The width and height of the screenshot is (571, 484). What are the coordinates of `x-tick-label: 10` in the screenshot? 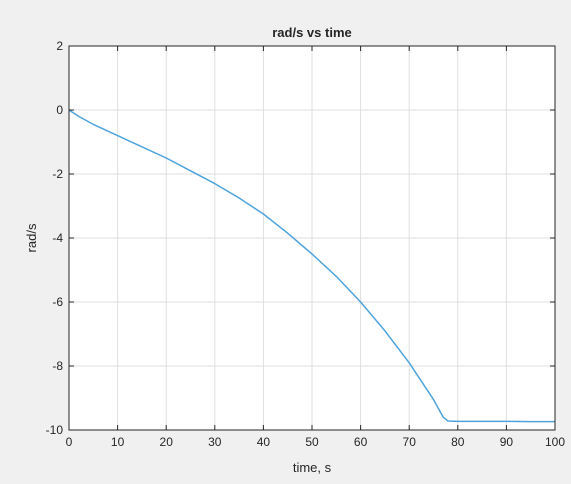 It's located at (118, 442).